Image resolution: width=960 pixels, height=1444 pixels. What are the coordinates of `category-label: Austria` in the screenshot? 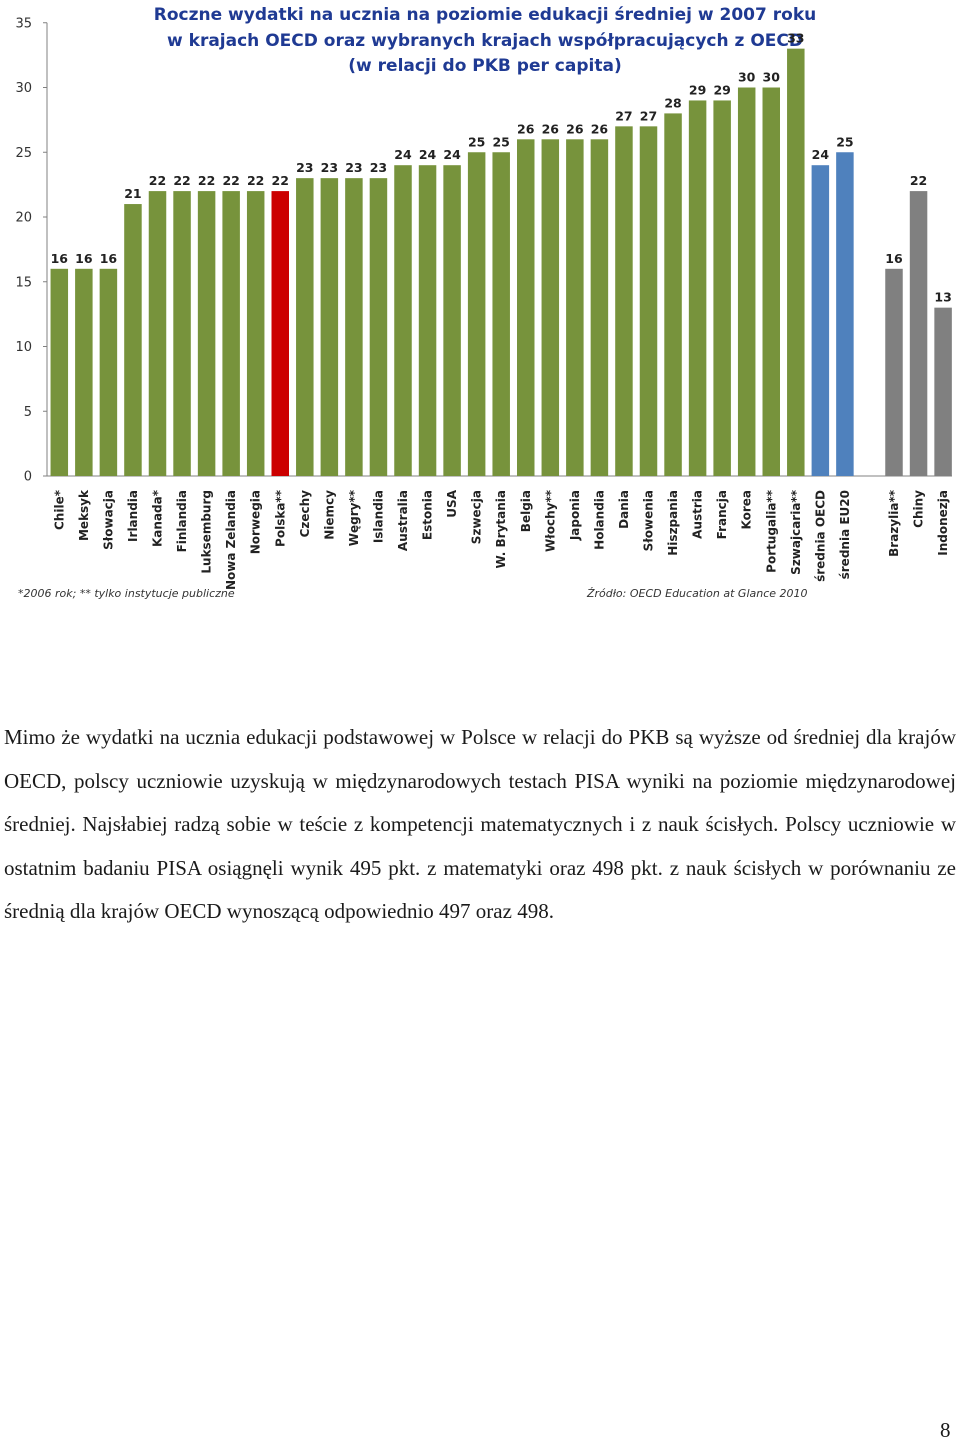 It's located at (698, 514).